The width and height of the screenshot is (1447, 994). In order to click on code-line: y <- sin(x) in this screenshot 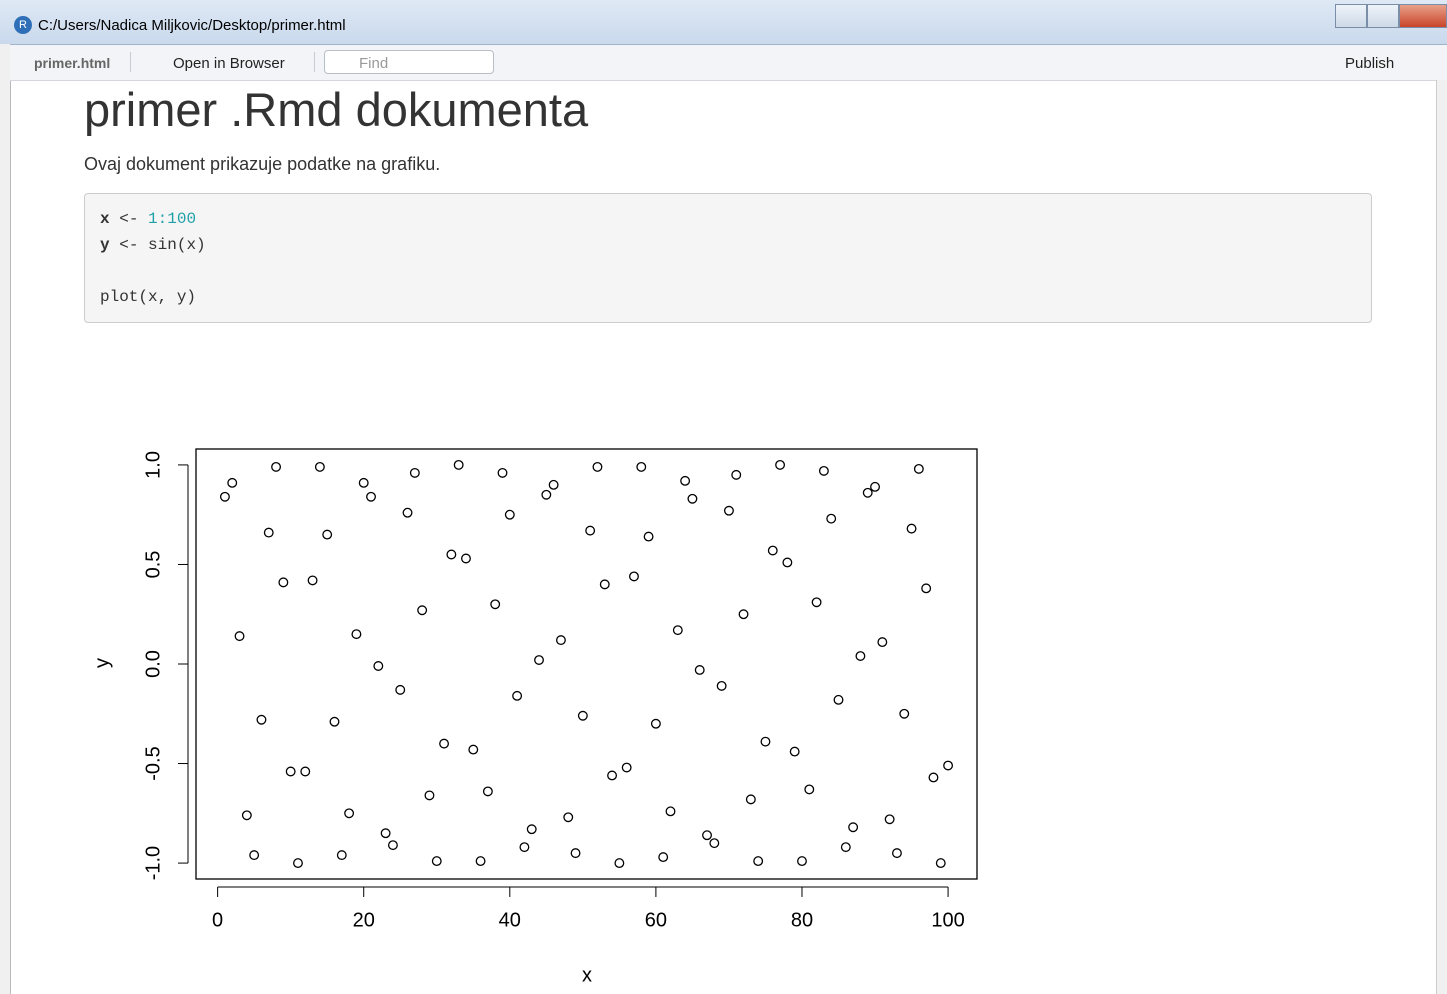, I will do `click(153, 245)`.